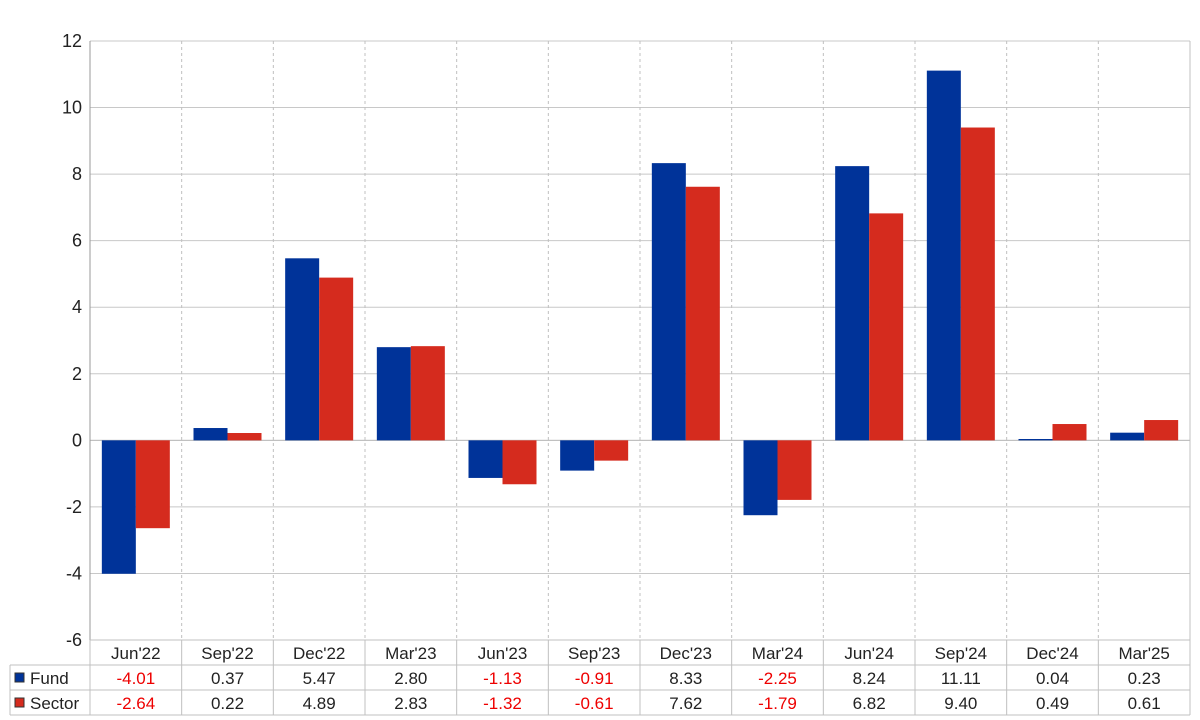 This screenshot has width=1200, height=720. Describe the element at coordinates (869, 678) in the screenshot. I see `data-label-fund: 8.24` at that location.